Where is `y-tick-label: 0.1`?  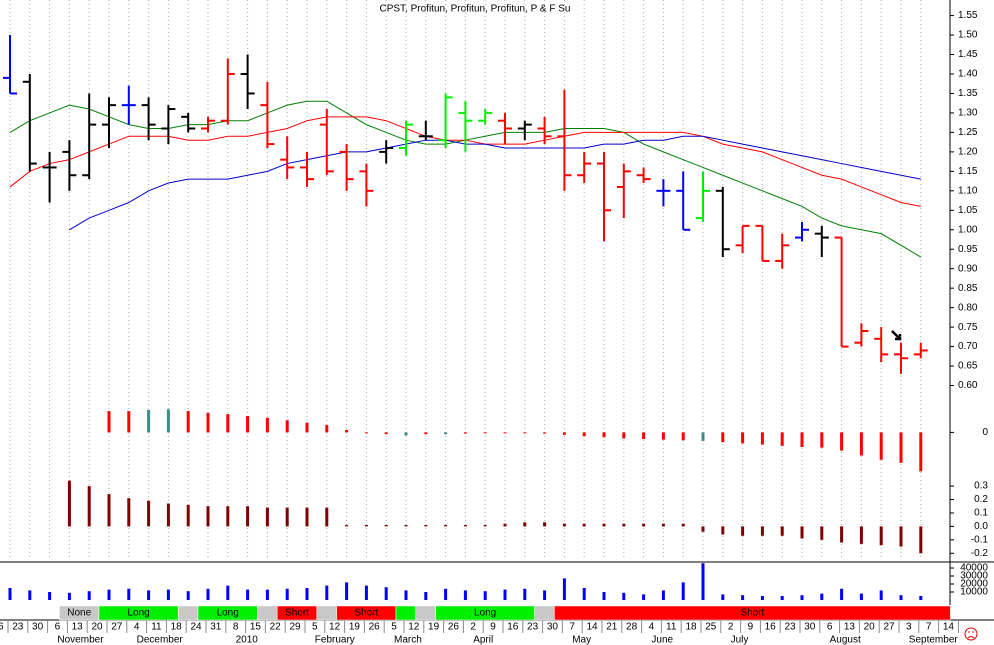
y-tick-label: 0.1 is located at coordinates (981, 513).